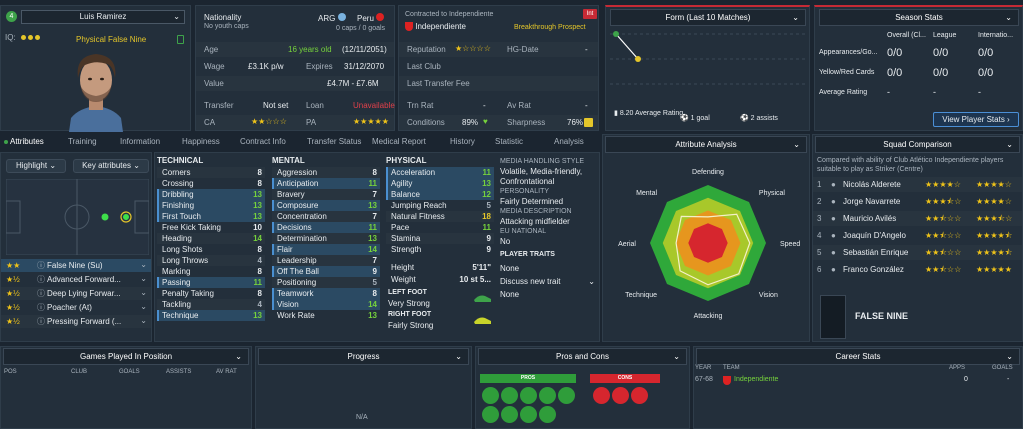 This screenshot has width=1023, height=429. I want to click on squad-row: 2 ● Jorge Navarrete ★★★⯪☆ ★★★★☆, so click(917, 201).